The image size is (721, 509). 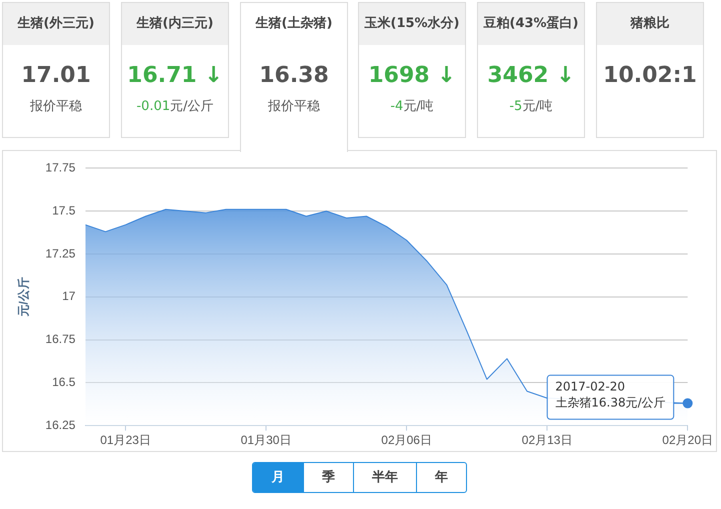 What do you see at coordinates (328, 477) in the screenshot?
I see `text: 季` at bounding box center [328, 477].